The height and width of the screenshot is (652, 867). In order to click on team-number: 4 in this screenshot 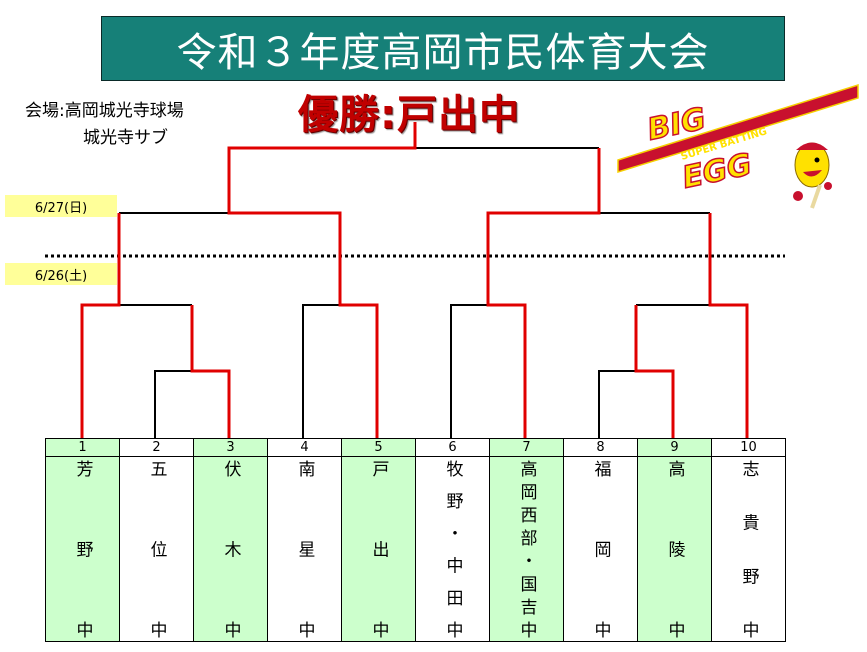, I will do `click(304, 447)`.